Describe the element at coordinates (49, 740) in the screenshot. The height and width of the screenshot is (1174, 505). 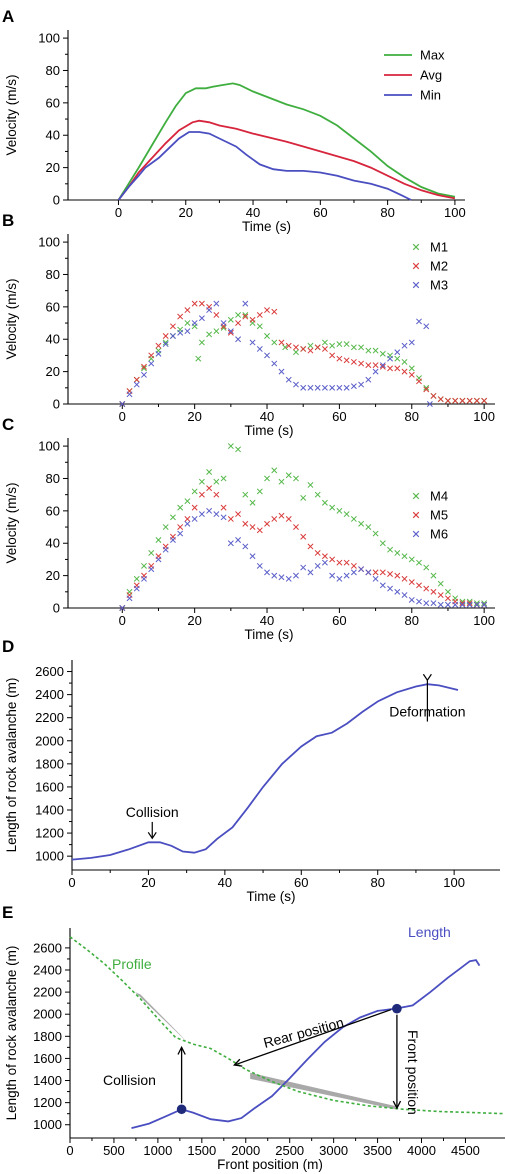
I see `y-tick-label: 2000` at that location.